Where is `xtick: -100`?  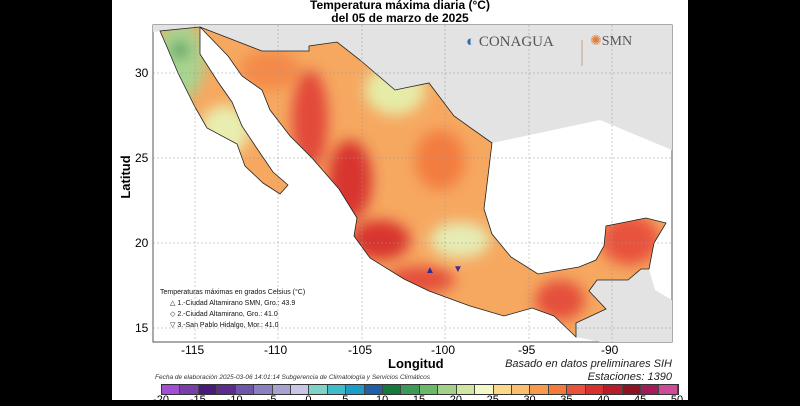
xtick: -100 is located at coordinates (443, 350).